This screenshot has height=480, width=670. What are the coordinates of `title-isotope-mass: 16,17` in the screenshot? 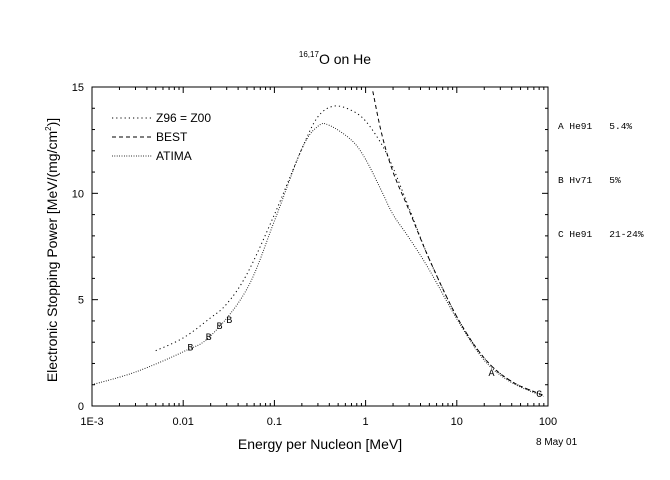 It's located at (308, 54).